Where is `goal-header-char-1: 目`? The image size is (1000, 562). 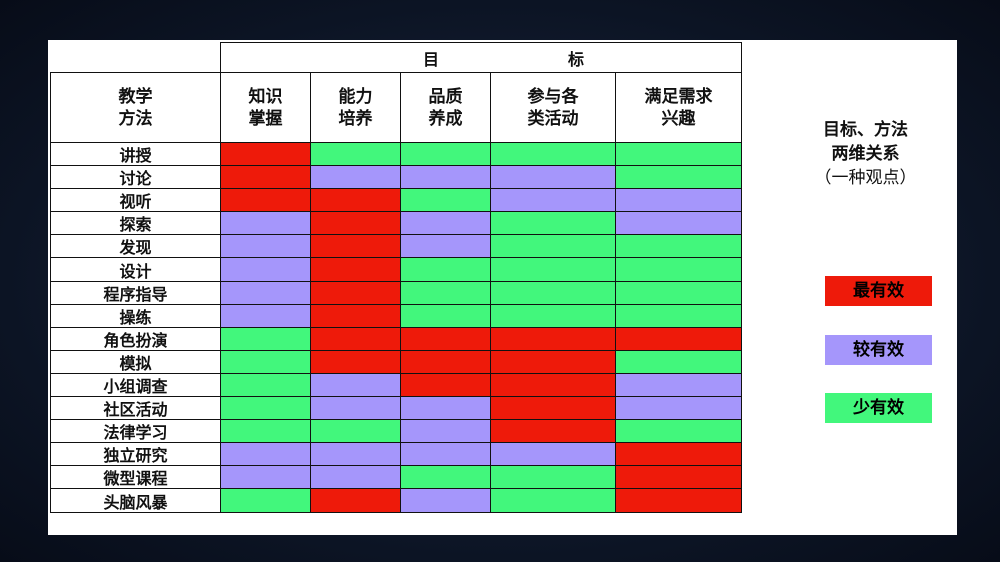 goal-header-char-1: 目 is located at coordinates (430, 59).